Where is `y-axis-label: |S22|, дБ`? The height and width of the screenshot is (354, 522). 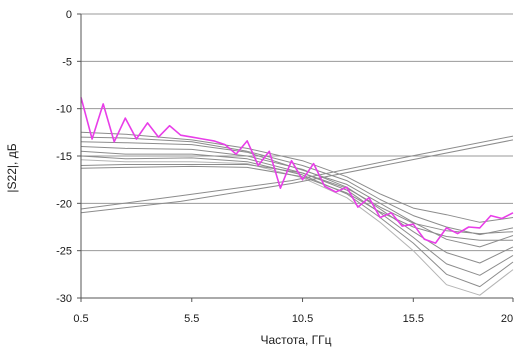 y-axis-label: |S22|, дБ is located at coordinates (12, 167).